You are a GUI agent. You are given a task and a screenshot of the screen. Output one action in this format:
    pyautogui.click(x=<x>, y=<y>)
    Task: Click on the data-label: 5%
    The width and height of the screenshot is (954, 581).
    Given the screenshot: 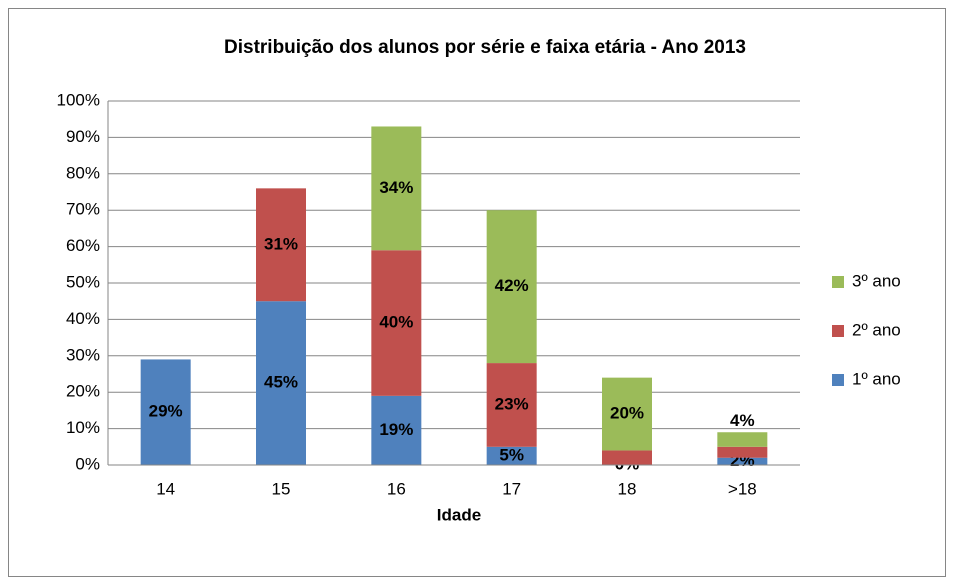 What is the action you would take?
    pyautogui.click(x=511, y=454)
    